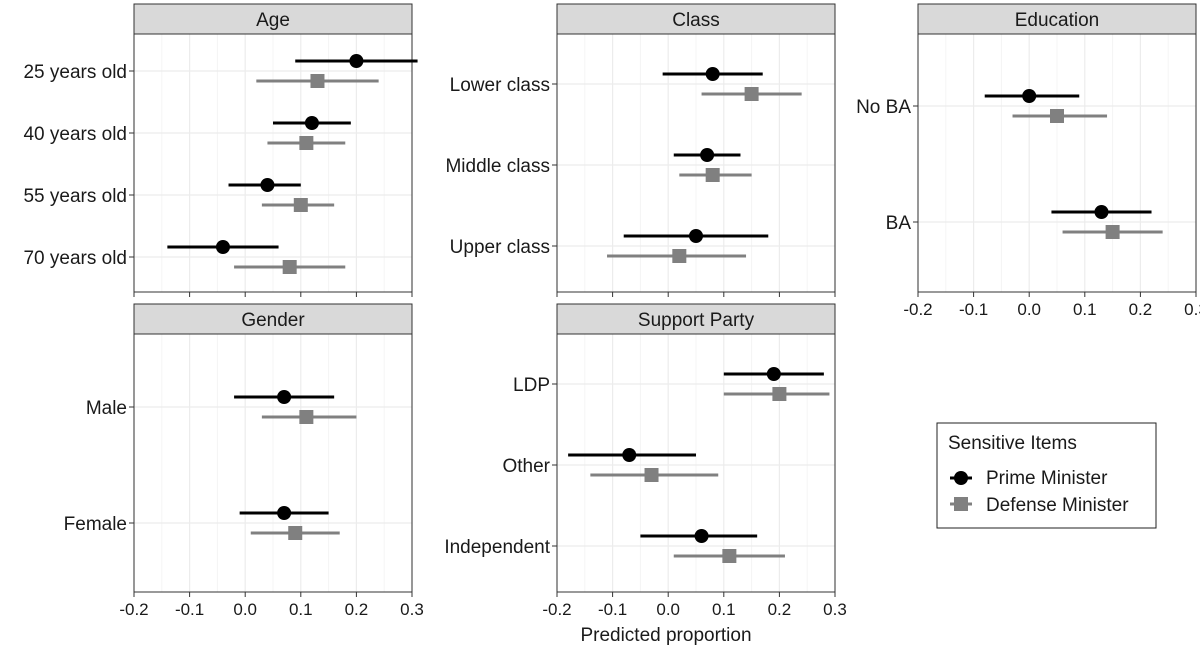 This screenshot has width=1200, height=649. What do you see at coordinates (500, 247) in the screenshot?
I see `category-label: Upper class` at bounding box center [500, 247].